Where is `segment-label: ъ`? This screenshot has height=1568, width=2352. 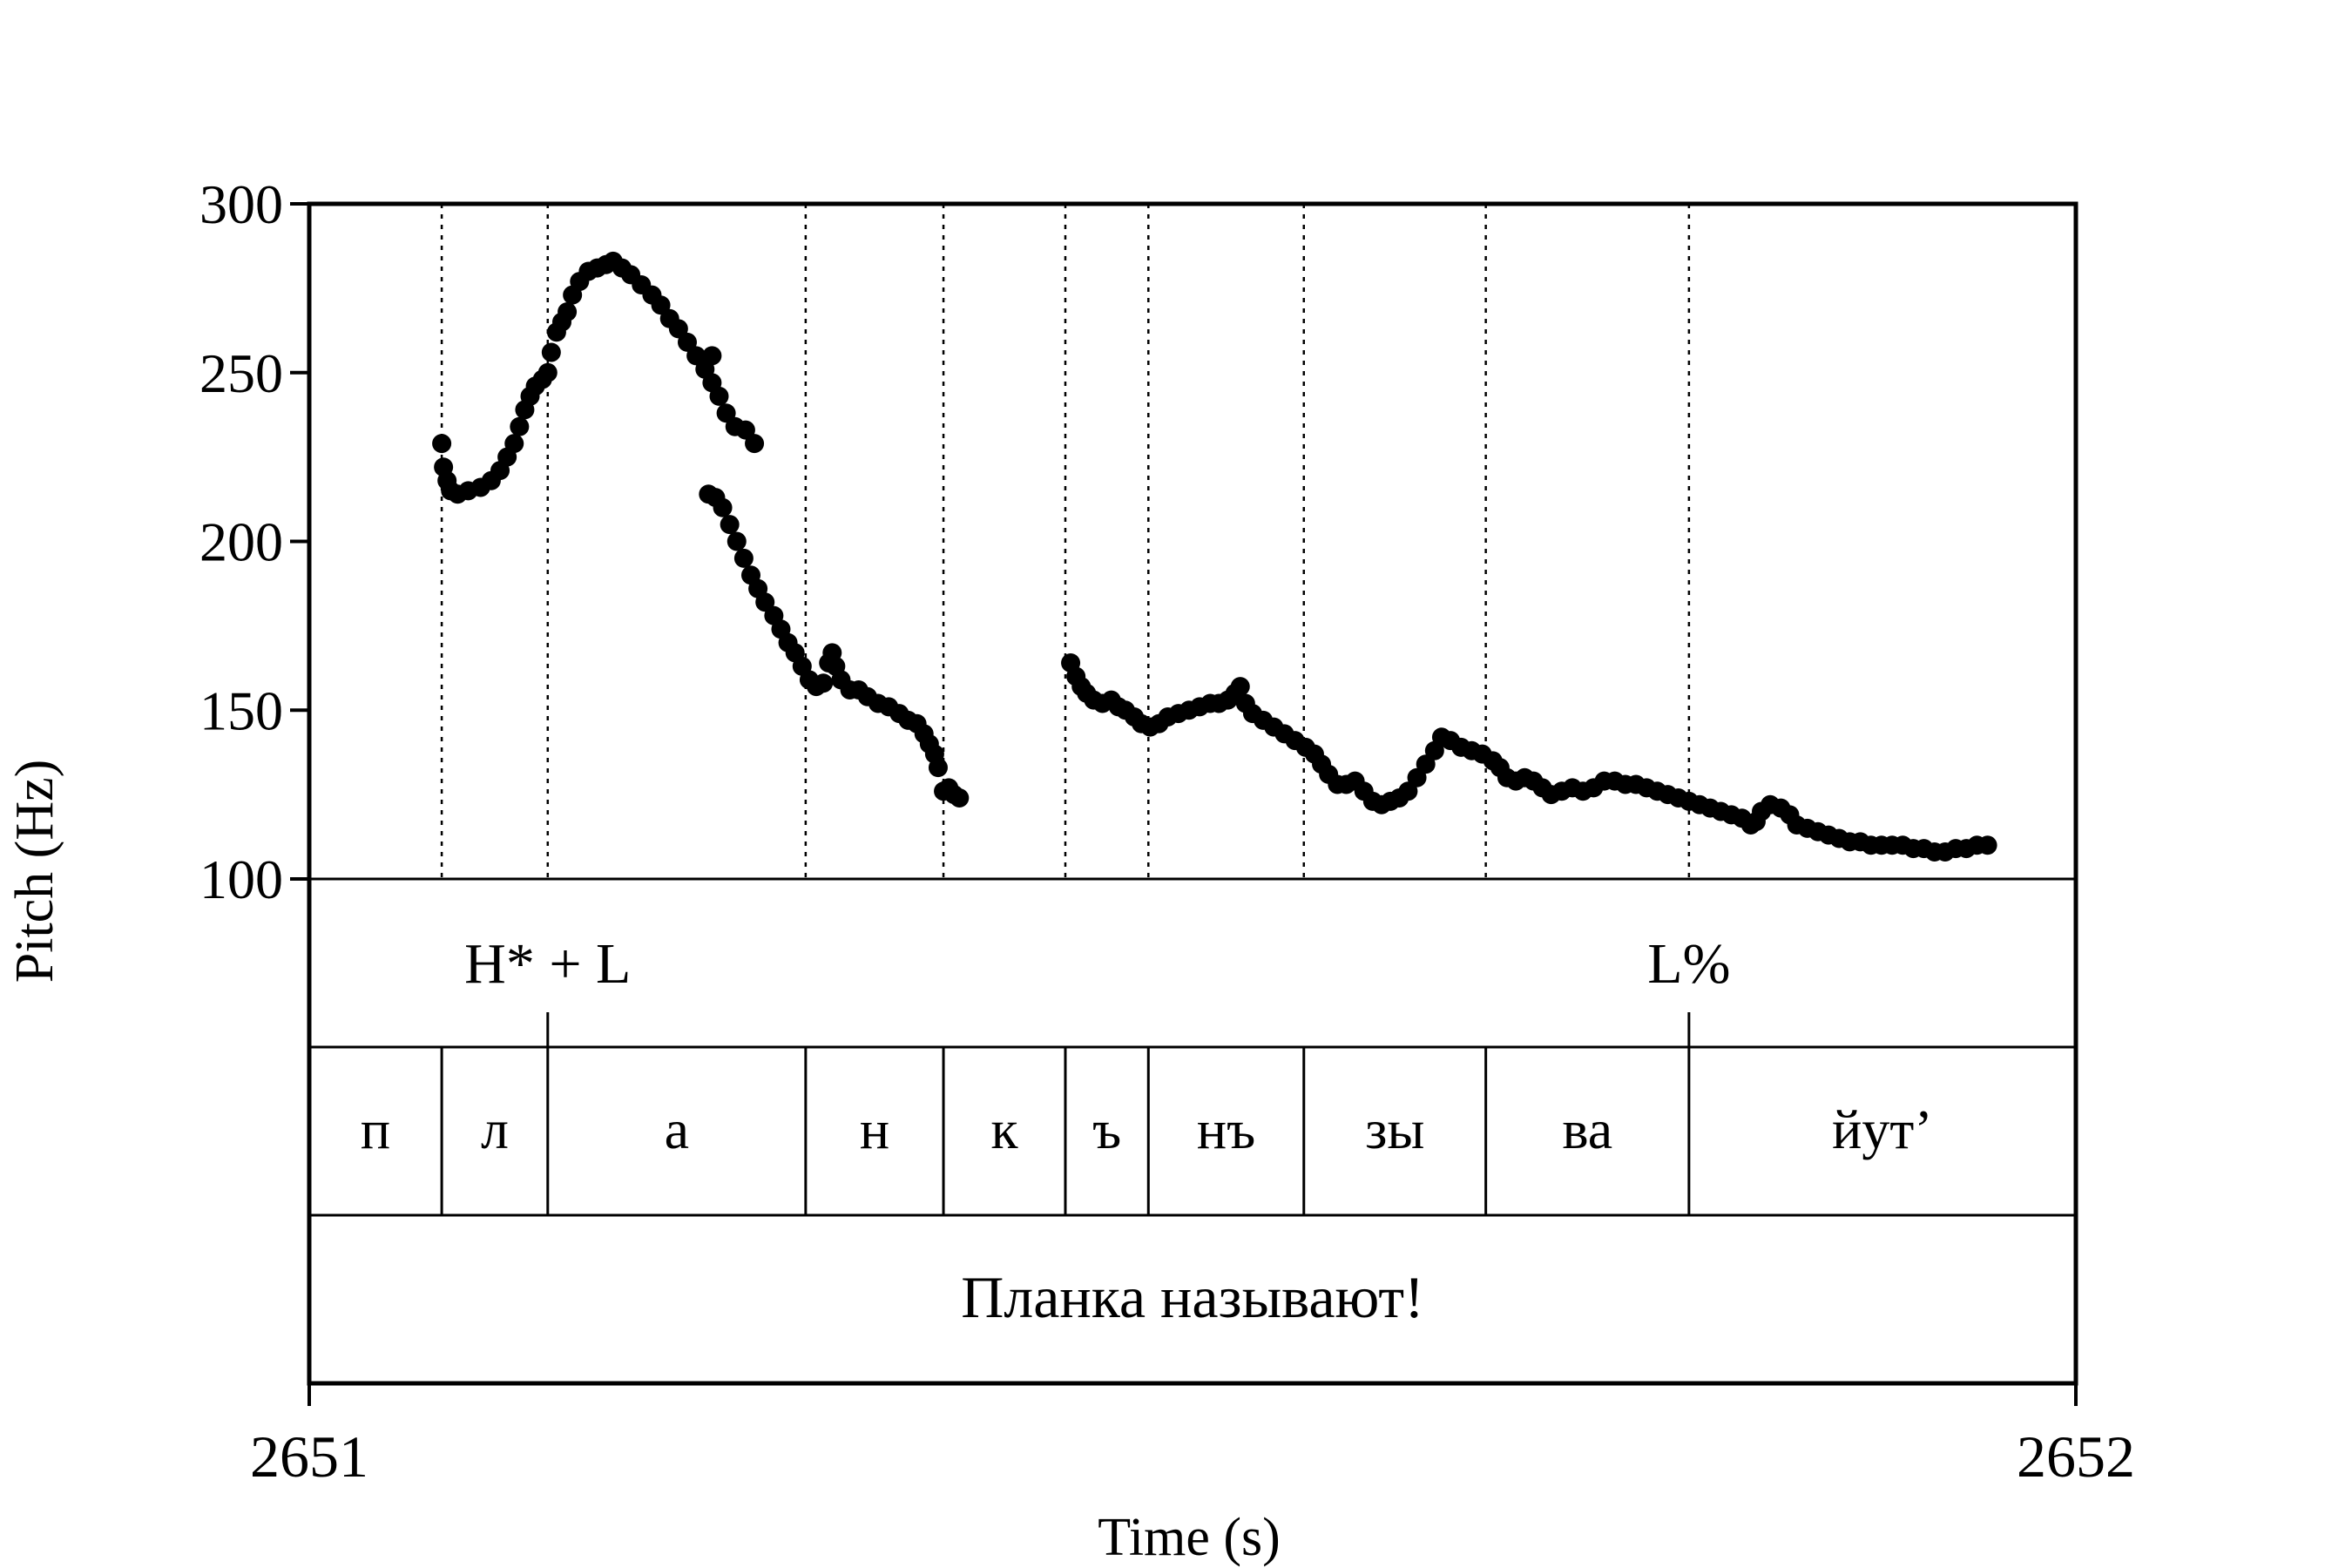
segment-label: ъ is located at coordinates (1106, 1129).